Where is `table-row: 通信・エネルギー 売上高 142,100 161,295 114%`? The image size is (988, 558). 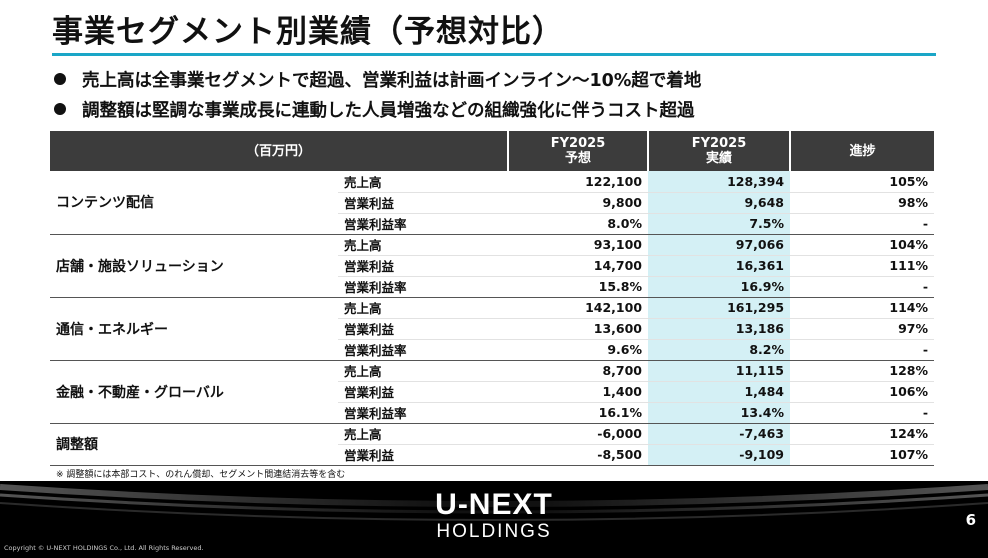
table-row: 通信・エネルギー 売上高 142,100 161,295 114% is located at coordinates (492, 329).